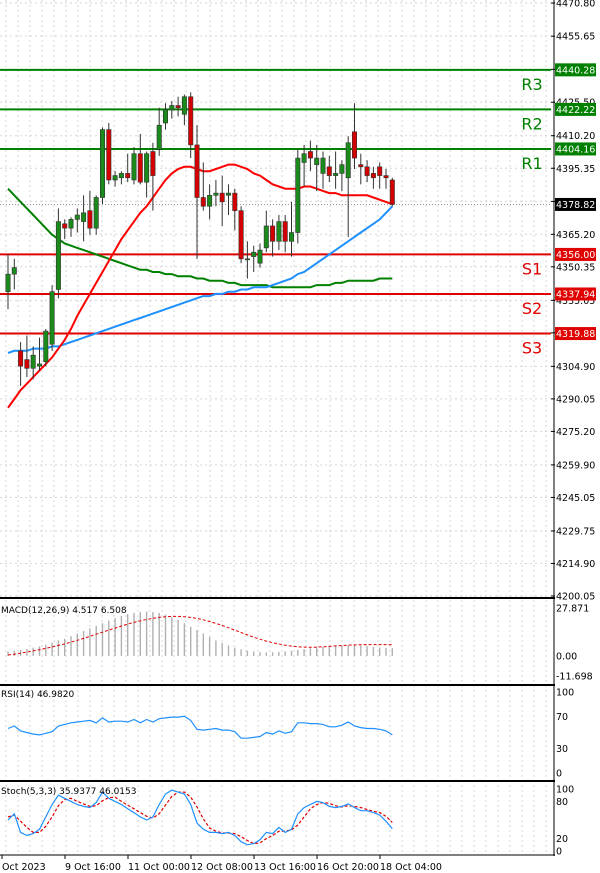 This screenshot has height=873, width=600. What do you see at coordinates (565, 790) in the screenshot?
I see `stoch-tick-label: 100` at bounding box center [565, 790].